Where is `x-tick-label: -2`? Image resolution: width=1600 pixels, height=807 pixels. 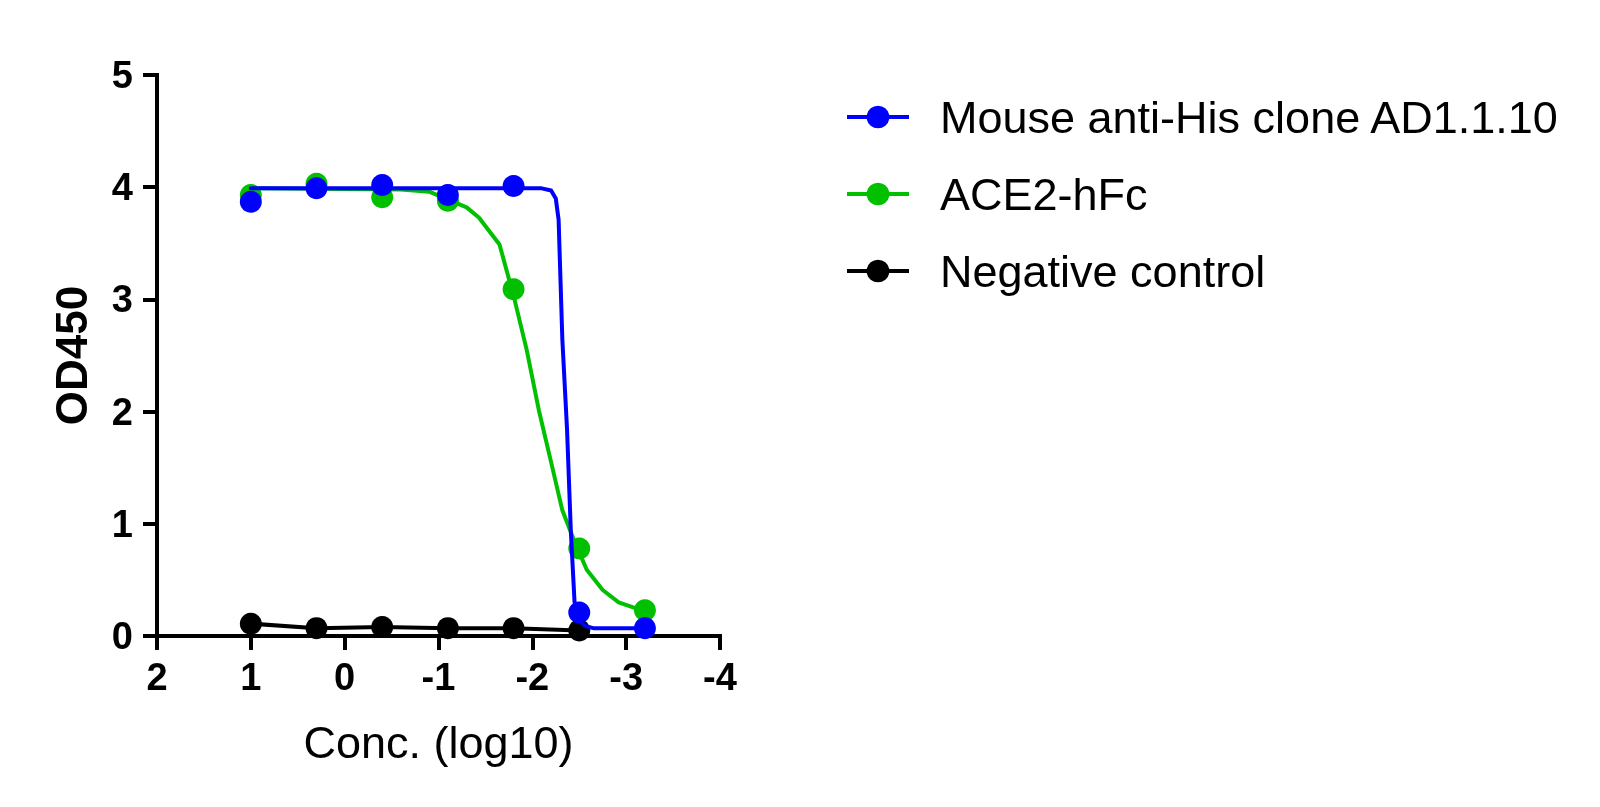
x-tick-label: -2 is located at coordinates (532, 677).